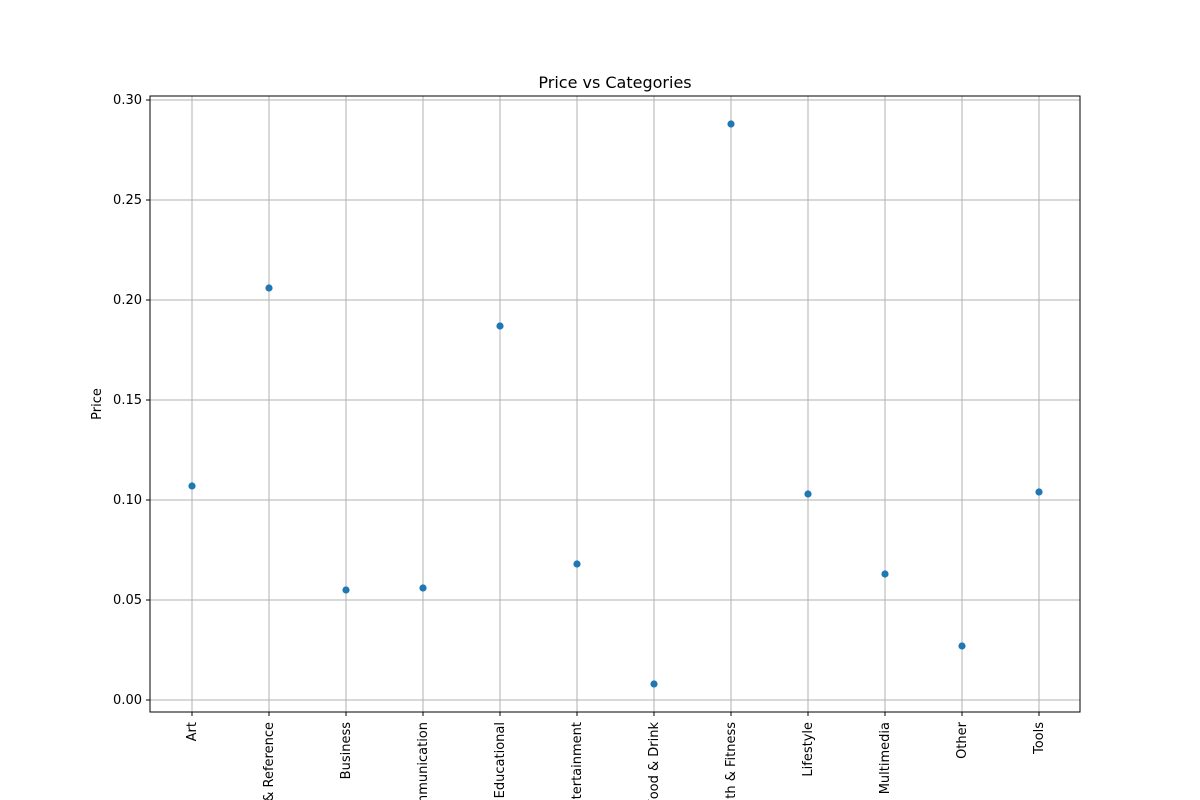  Describe the element at coordinates (577, 761) in the screenshot. I see `x-tick-label: Entertainment` at that location.